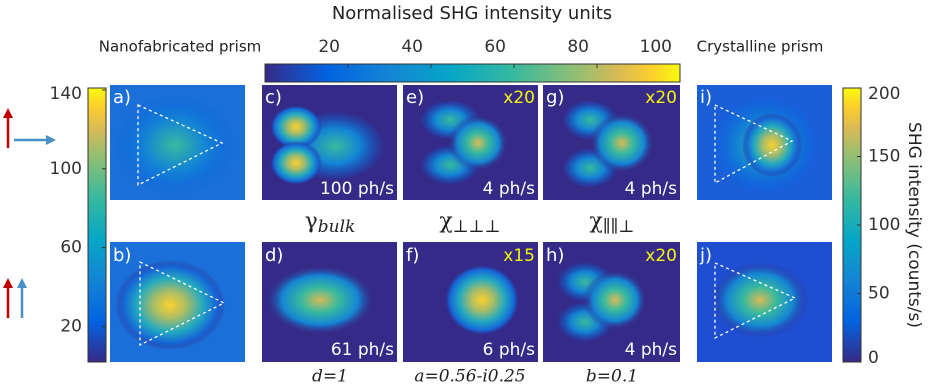 This screenshot has height=390, width=932. I want to click on column-label: χ⊥⊥⊥, so click(469, 223).